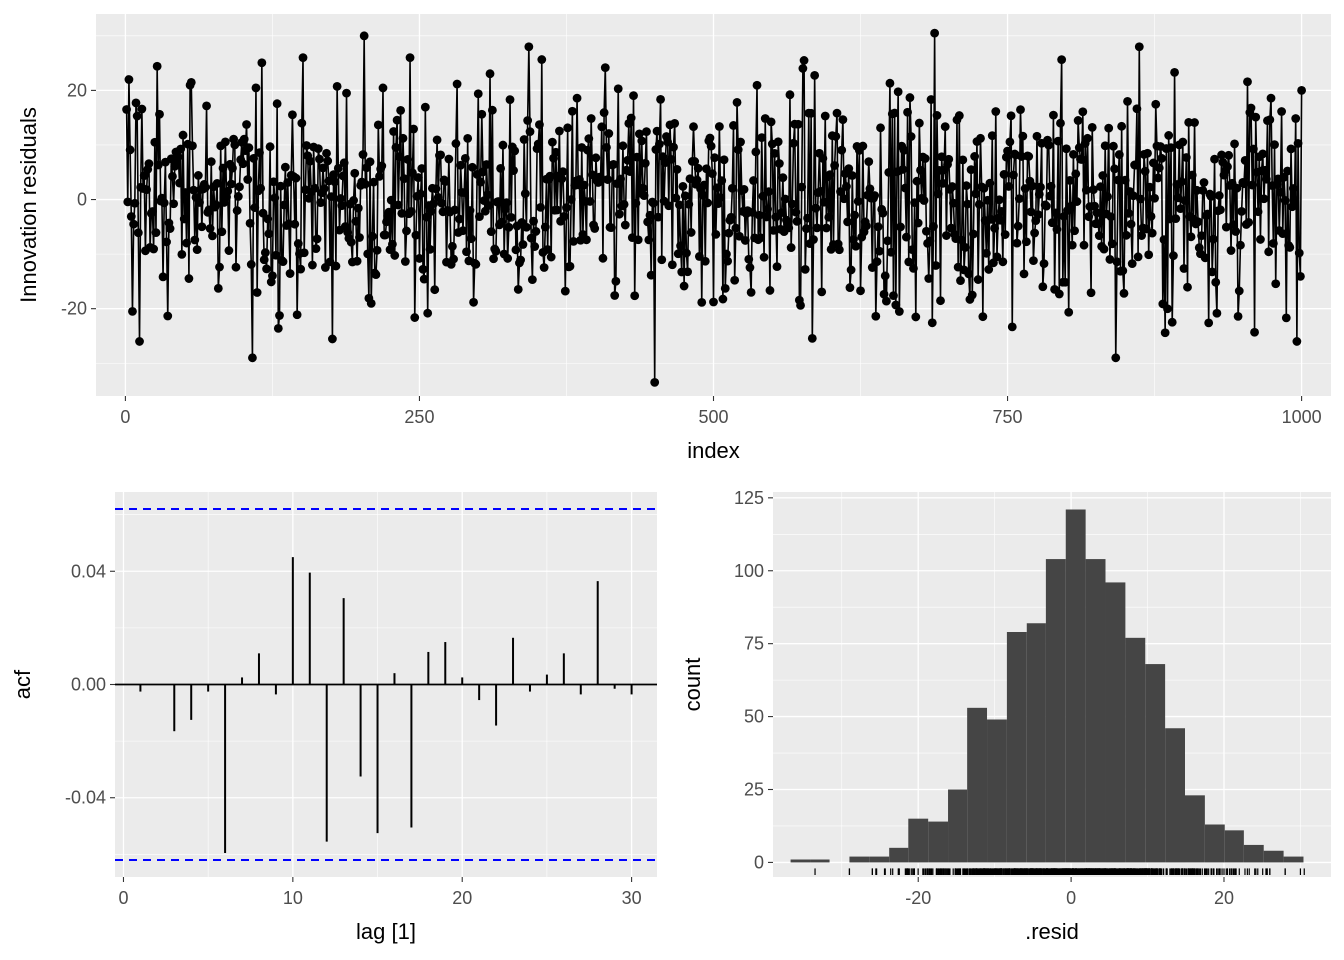 The image size is (1344, 960). What do you see at coordinates (77, 90) in the screenshot?
I see `y-tick-label: 20` at bounding box center [77, 90].